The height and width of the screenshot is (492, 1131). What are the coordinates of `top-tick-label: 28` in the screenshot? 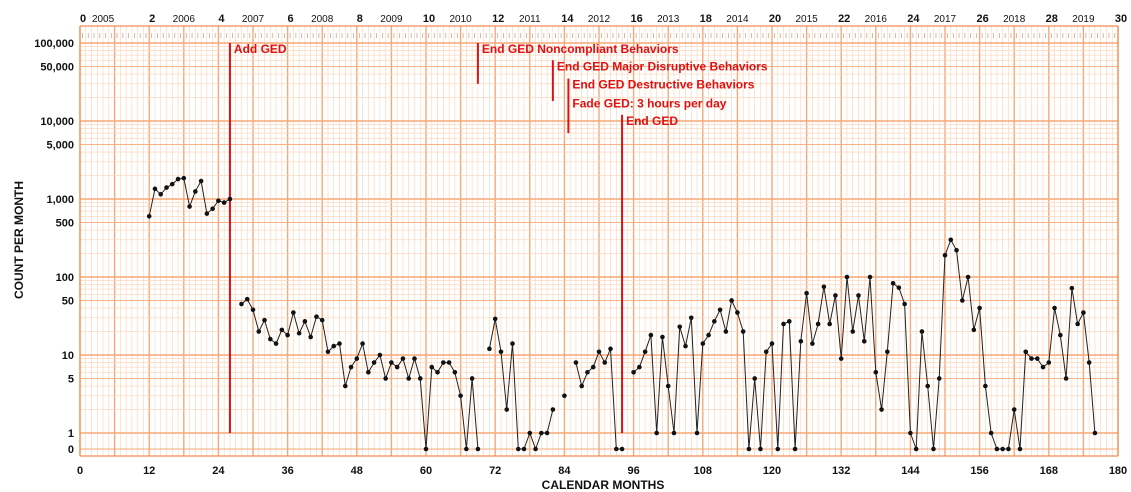 It's located at (1052, 19).